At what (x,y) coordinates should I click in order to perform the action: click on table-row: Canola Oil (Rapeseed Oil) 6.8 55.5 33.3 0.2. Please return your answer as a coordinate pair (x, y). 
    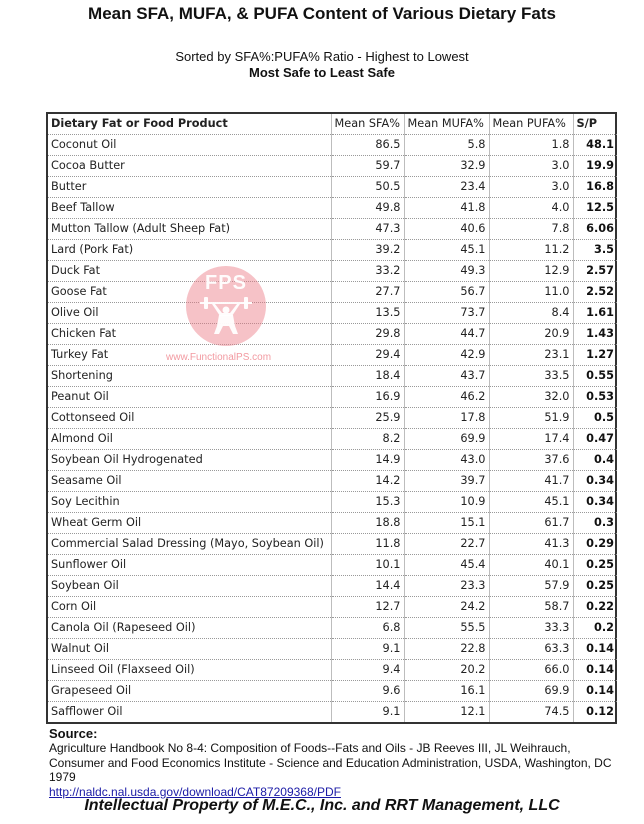
    Looking at the image, I should click on (332, 628).